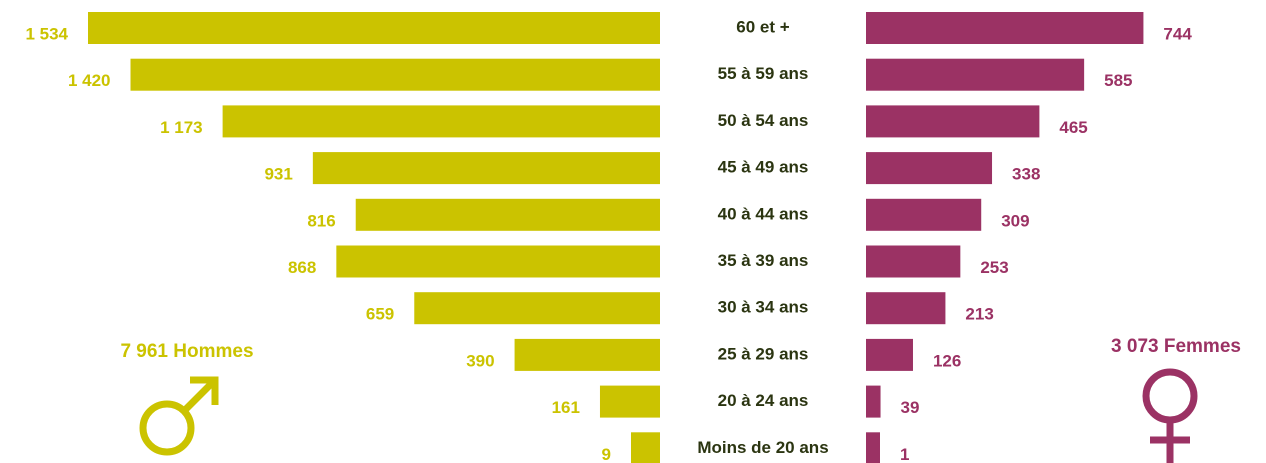 This screenshot has height=463, width=1266. Describe the element at coordinates (947, 360) in the screenshot. I see `value-label-women: 126` at that location.